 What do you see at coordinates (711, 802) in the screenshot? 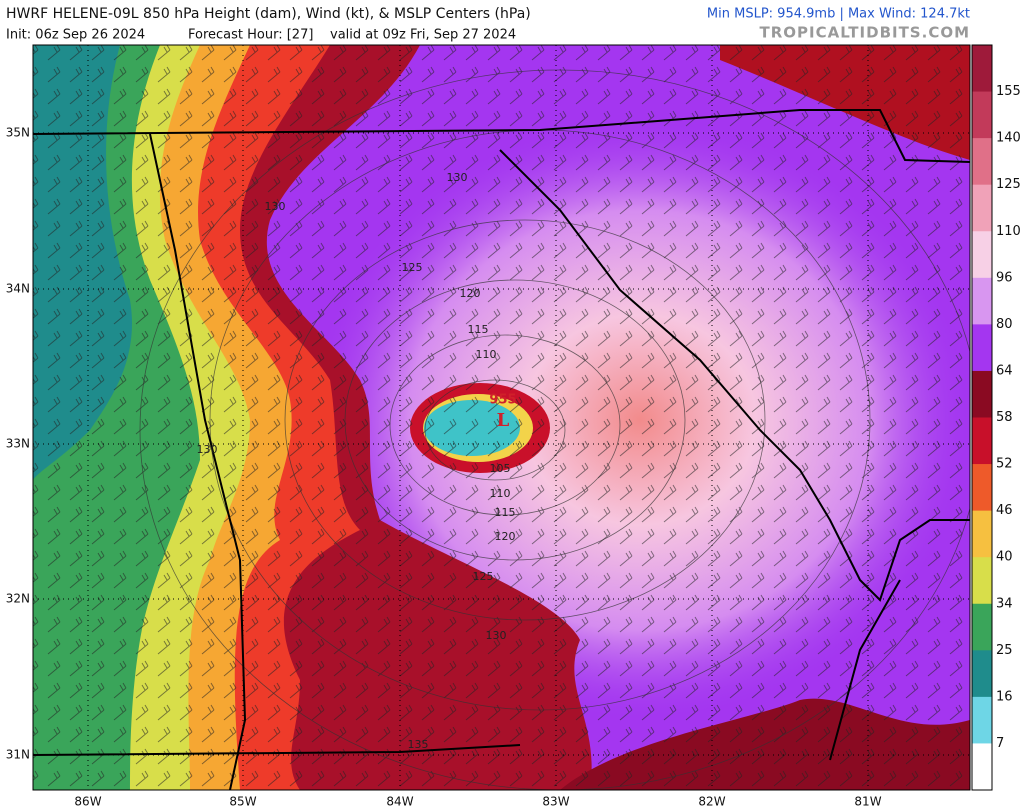
I see `lon-label: 82W` at bounding box center [711, 802].